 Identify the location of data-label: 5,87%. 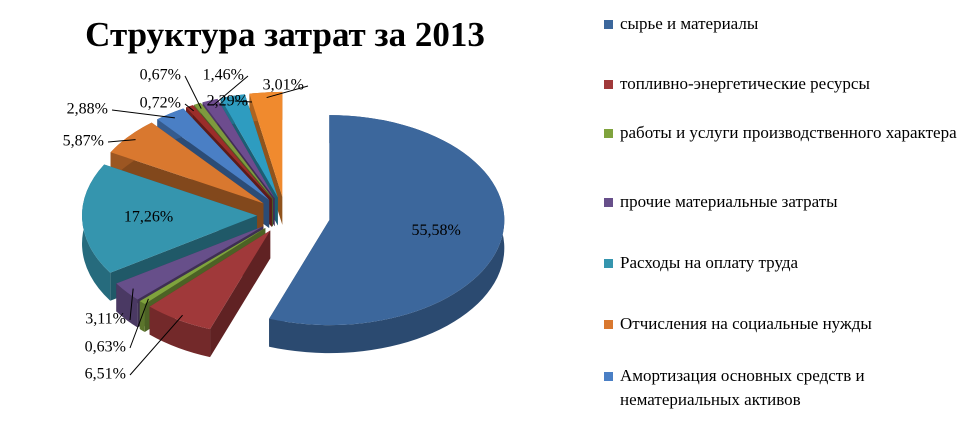
(83, 141).